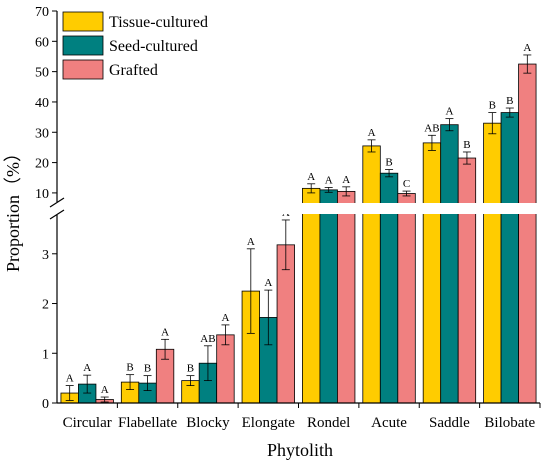 The width and height of the screenshot is (550, 466). What do you see at coordinates (300, 450) in the screenshot?
I see `x-axis-label: Phytolith` at bounding box center [300, 450].